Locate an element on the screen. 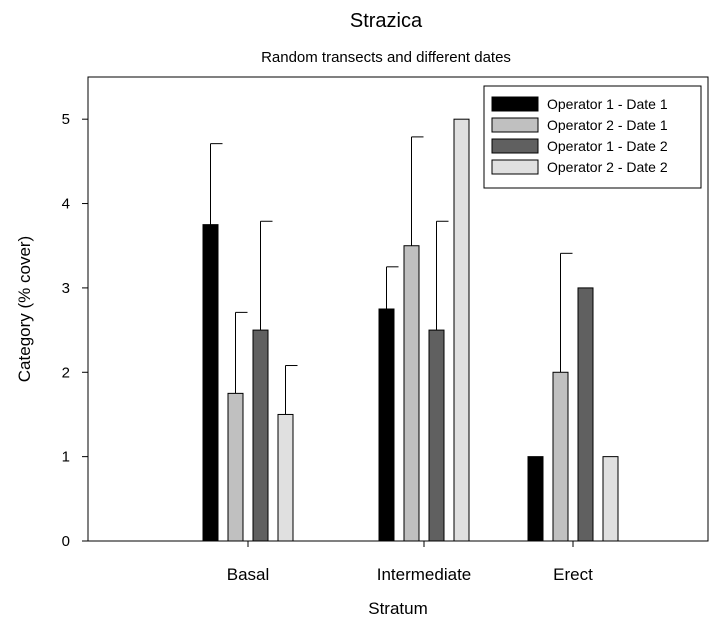  y-axis: 0 1 2 3 4 5 is located at coordinates (75, 330).